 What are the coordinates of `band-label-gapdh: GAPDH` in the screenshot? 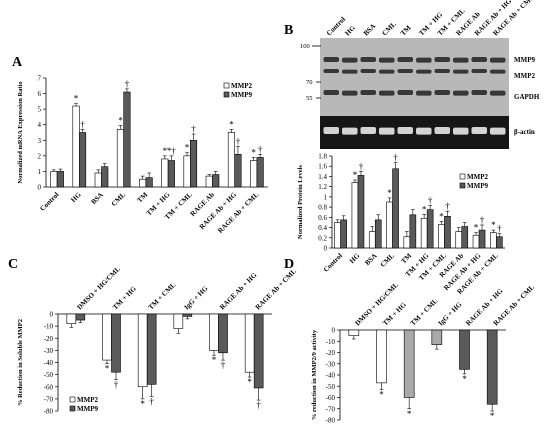 It's located at (527, 97).